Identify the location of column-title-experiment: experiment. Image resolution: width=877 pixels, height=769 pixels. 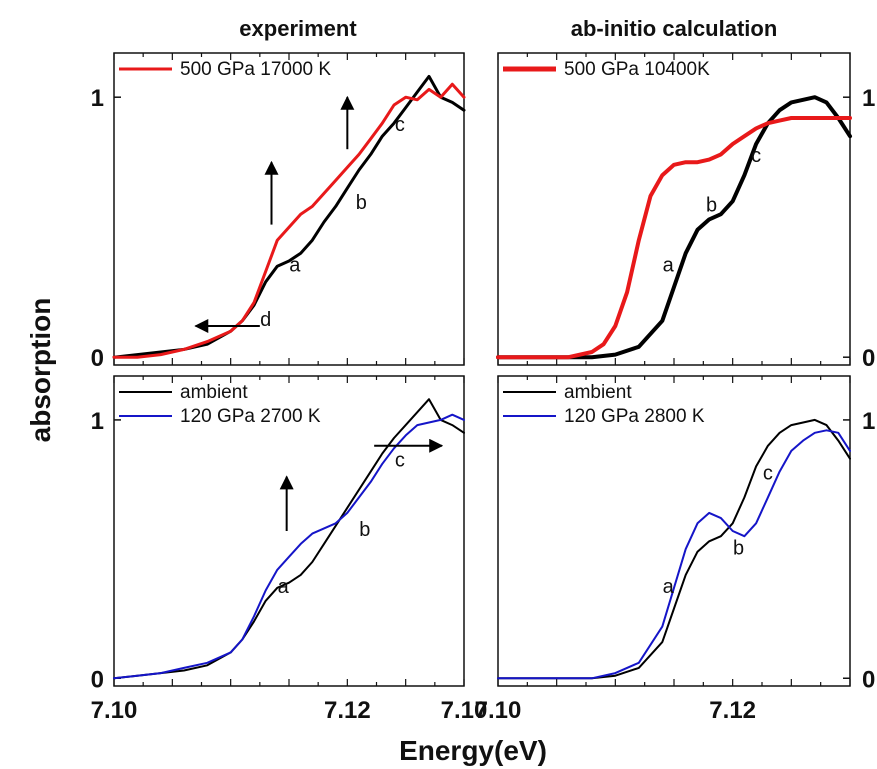
(298, 28).